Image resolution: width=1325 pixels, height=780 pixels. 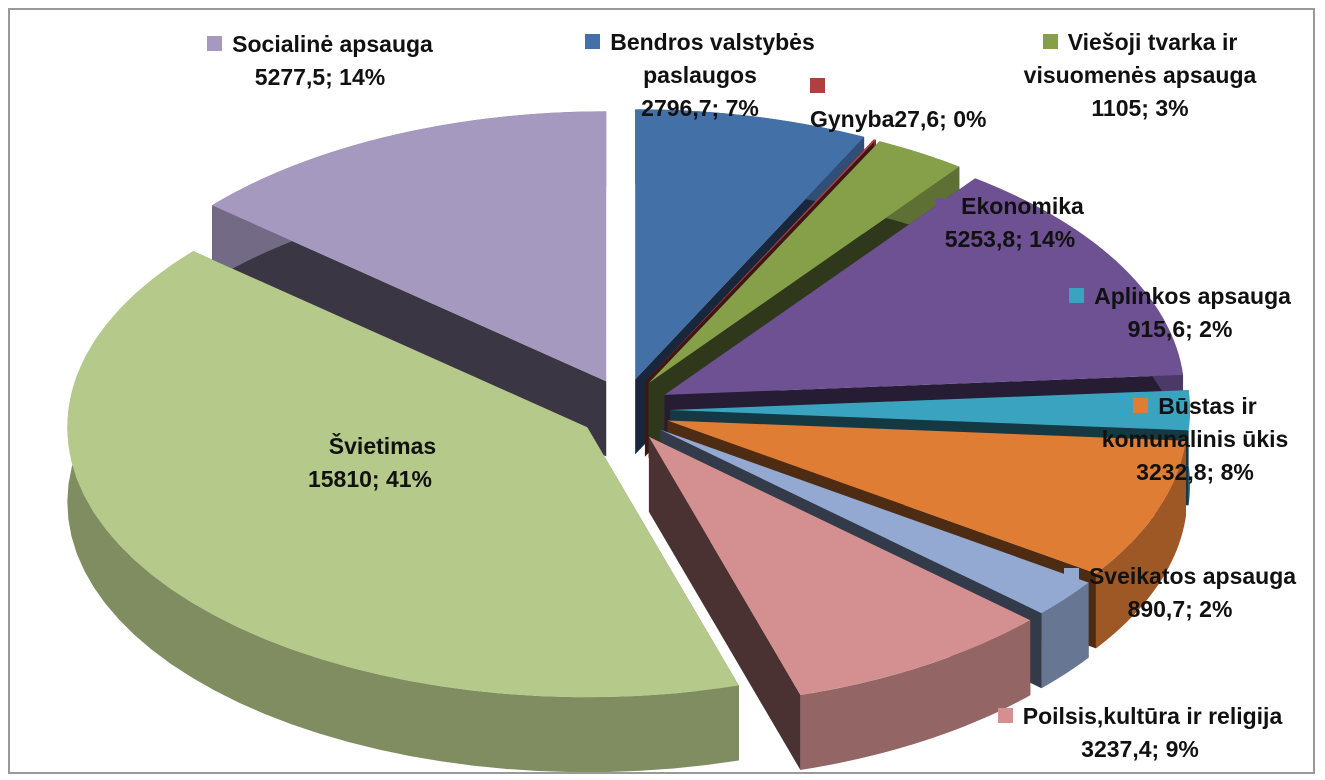 I want to click on value-label: 15810; 41%, so click(x=370, y=479).